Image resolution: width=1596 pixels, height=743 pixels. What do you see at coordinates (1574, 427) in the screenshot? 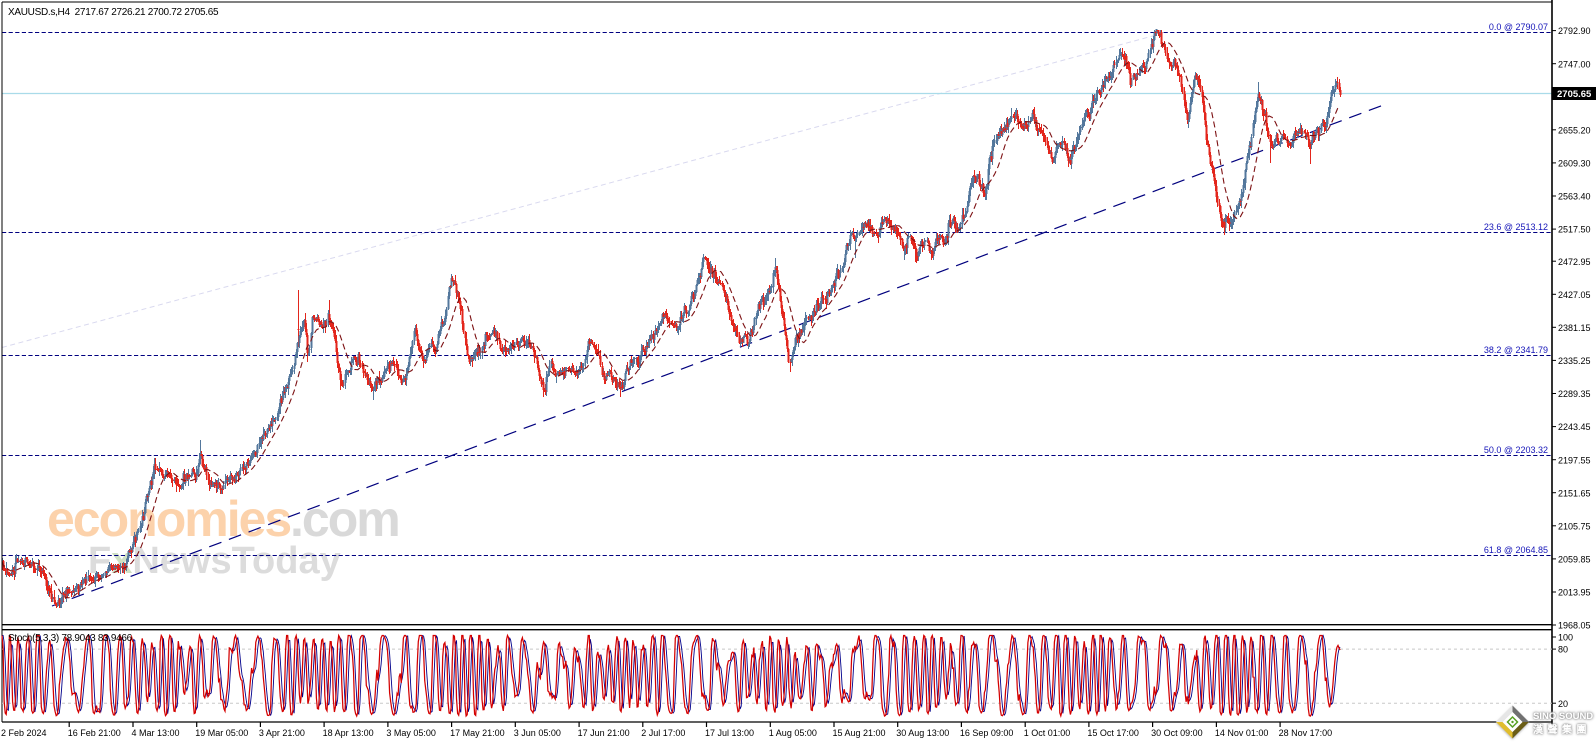
I see `svg-text: 2243.45` at bounding box center [1574, 427].